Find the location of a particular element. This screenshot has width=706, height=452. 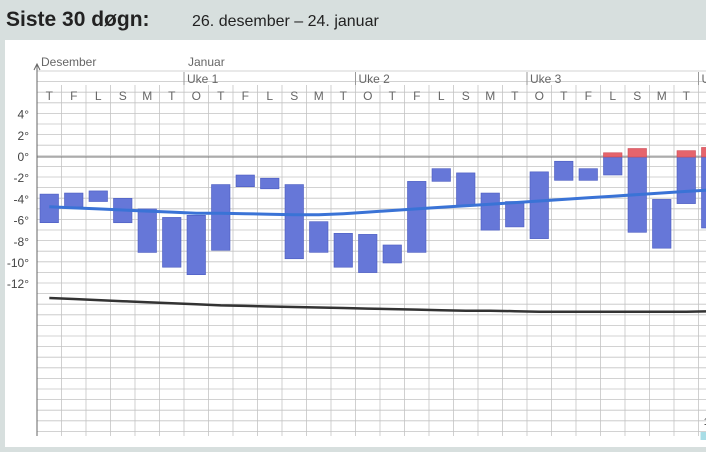

week-label: Uke 1 is located at coordinates (203, 79).